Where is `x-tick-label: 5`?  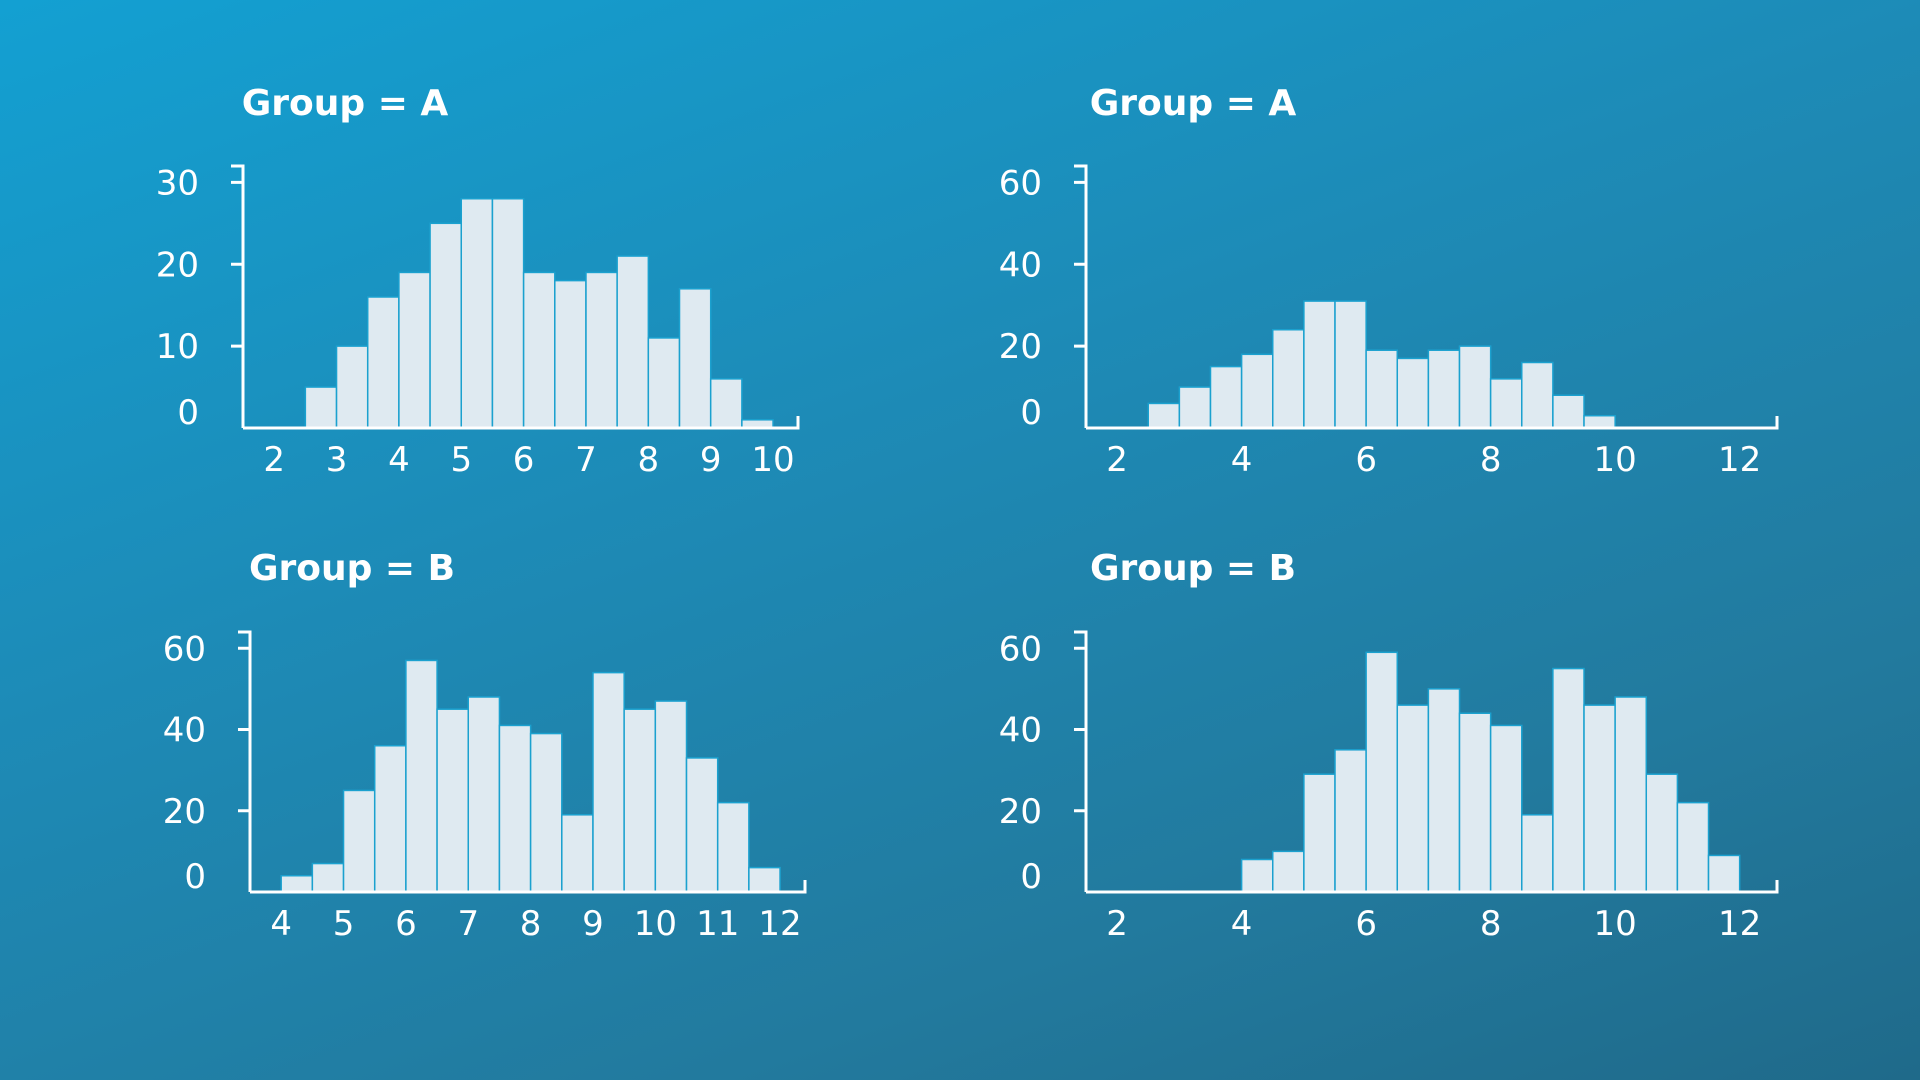 x-tick-label: 5 is located at coordinates (461, 460).